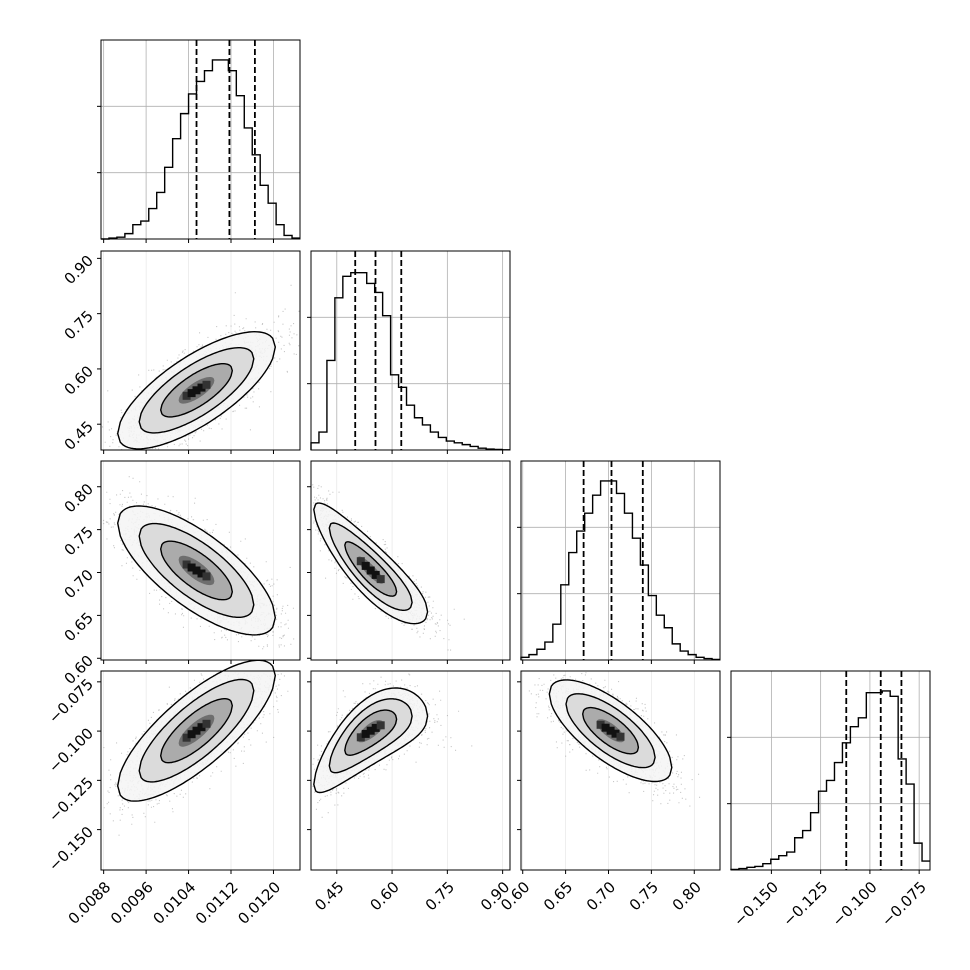 The image size is (970, 970). What do you see at coordinates (329, 896) in the screenshot?
I see `x-tick-label: 0.45` at bounding box center [329, 896].